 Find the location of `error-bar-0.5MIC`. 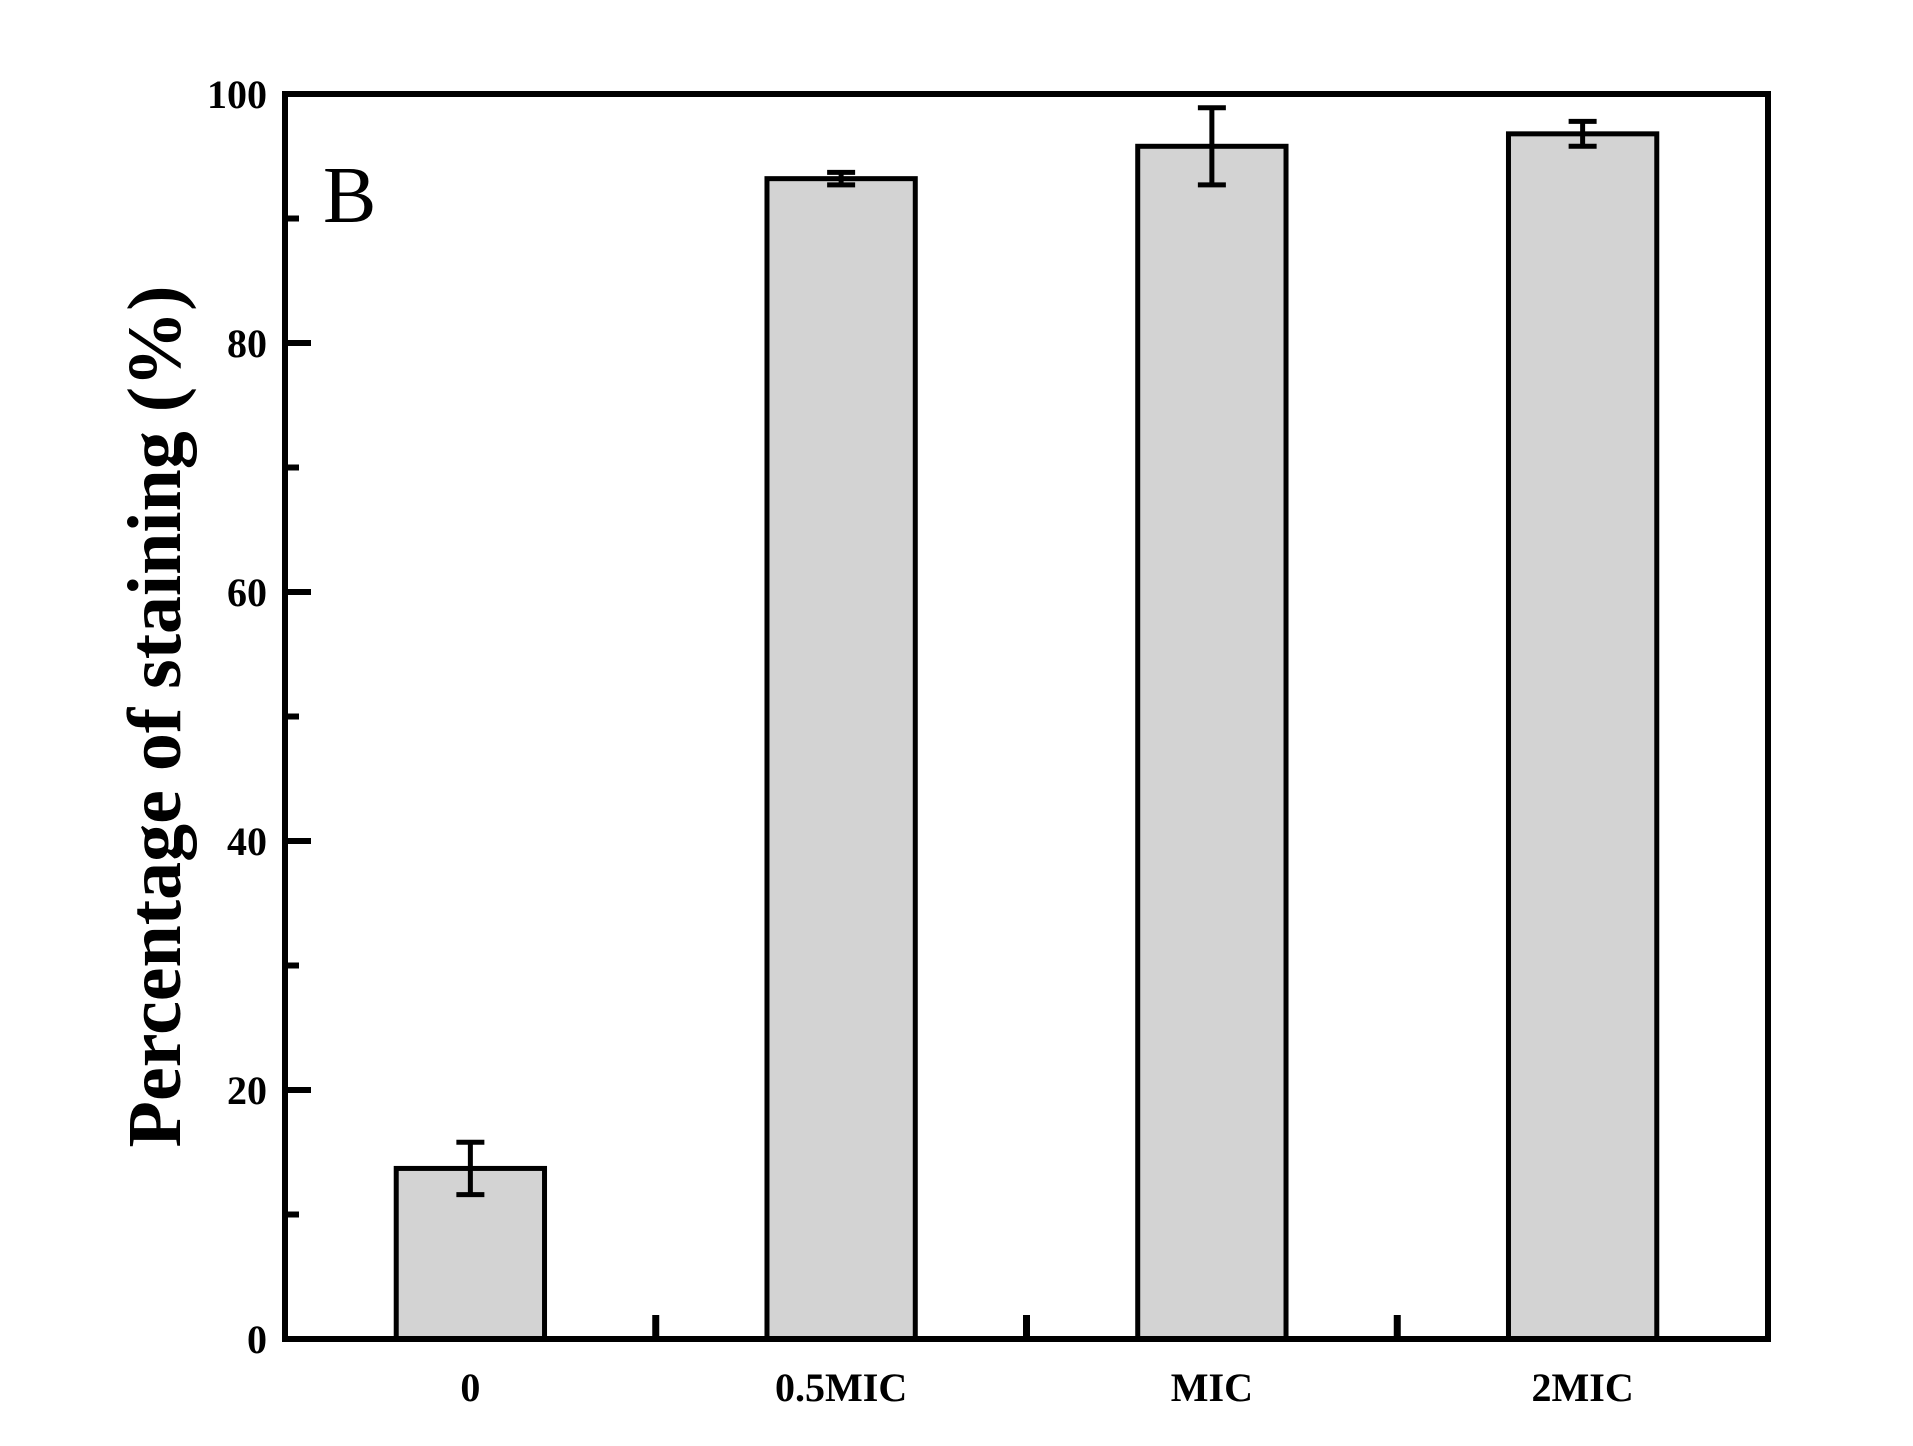

error-bar-0.5MIC is located at coordinates (841, 178).